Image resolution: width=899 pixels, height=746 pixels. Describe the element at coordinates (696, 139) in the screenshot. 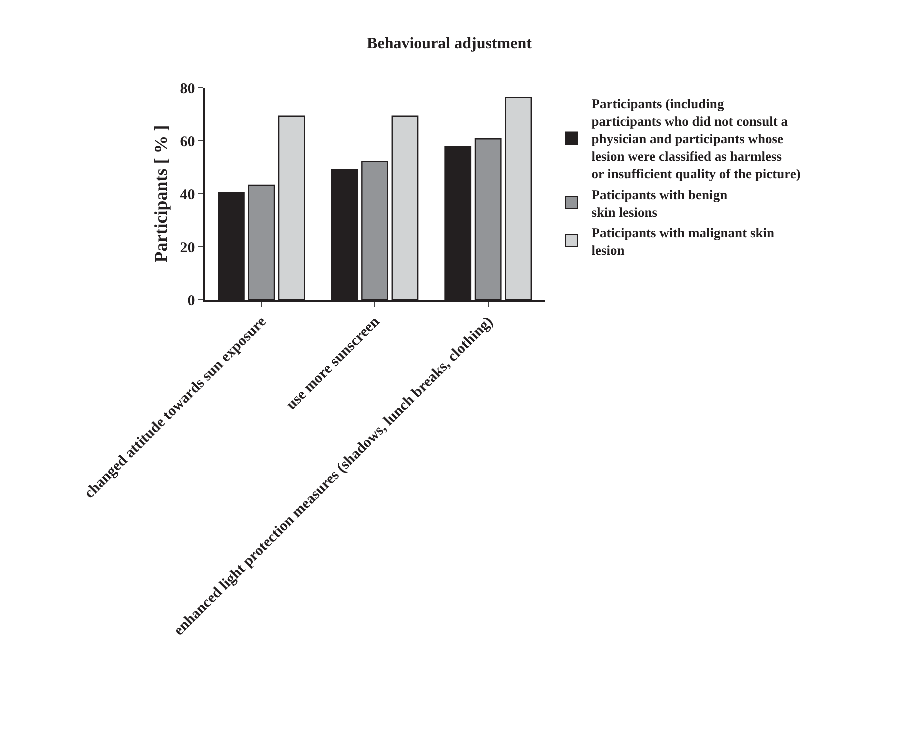

I see `legend-label: Participants (including participants who did not consult a physician and participants whose lesion were classified as harmless or insufficient quality of the picture)` at that location.